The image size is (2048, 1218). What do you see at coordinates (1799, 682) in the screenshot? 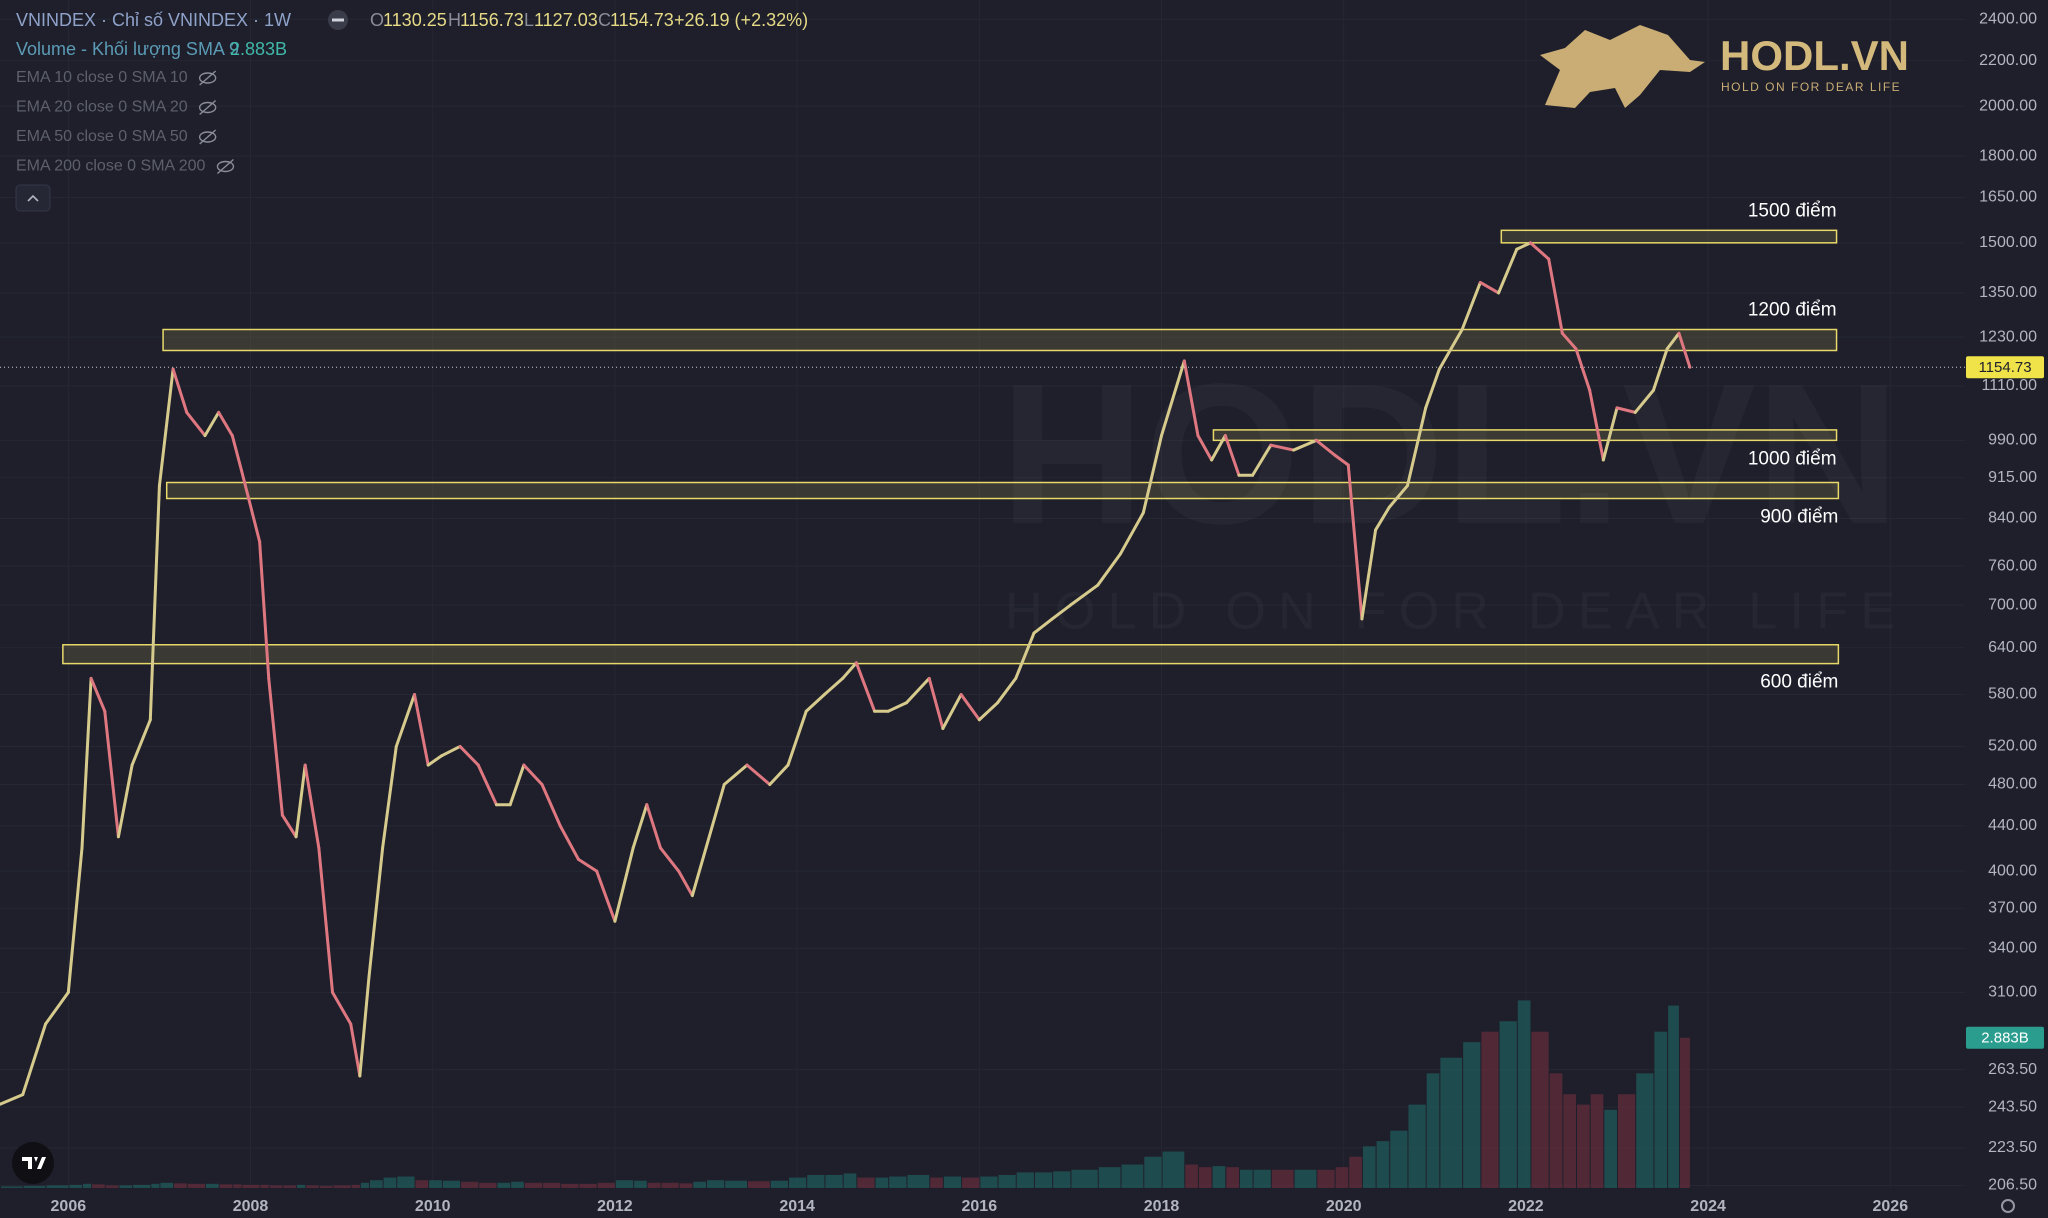
I see `zone-label: 600 điểm` at bounding box center [1799, 682].